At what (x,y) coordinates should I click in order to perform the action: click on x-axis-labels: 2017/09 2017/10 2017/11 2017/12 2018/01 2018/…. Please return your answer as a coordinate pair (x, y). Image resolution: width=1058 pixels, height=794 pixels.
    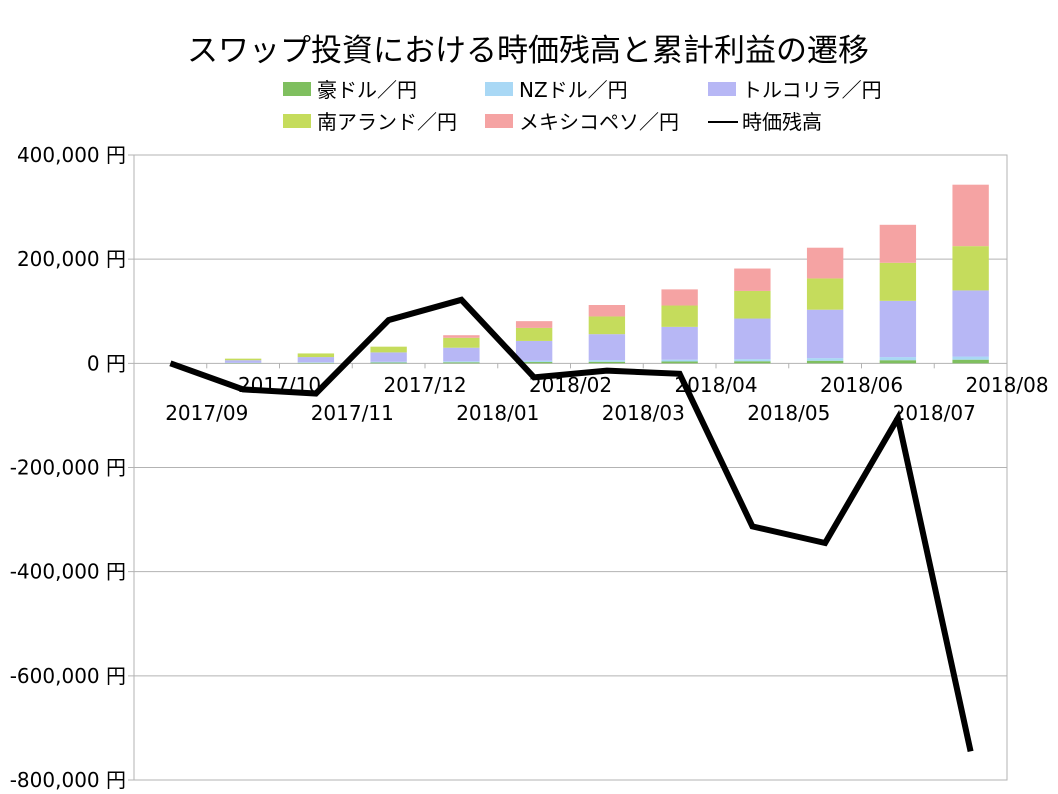
    Looking at the image, I should click on (606, 399).